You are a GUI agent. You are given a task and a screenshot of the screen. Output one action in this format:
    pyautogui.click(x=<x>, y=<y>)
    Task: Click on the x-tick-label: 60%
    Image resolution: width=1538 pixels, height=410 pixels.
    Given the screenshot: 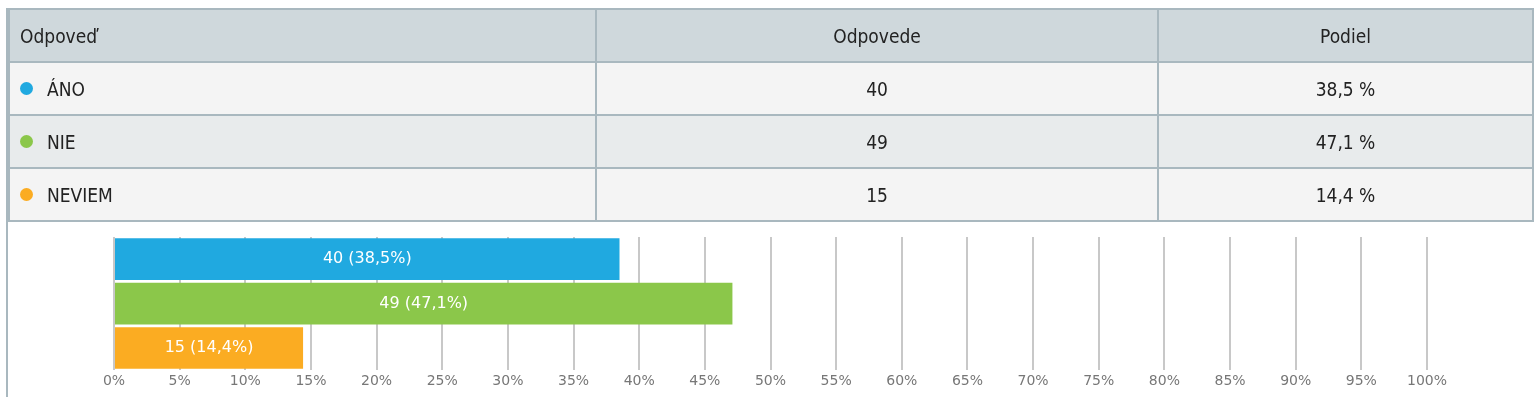 What is the action you would take?
    pyautogui.click(x=902, y=380)
    